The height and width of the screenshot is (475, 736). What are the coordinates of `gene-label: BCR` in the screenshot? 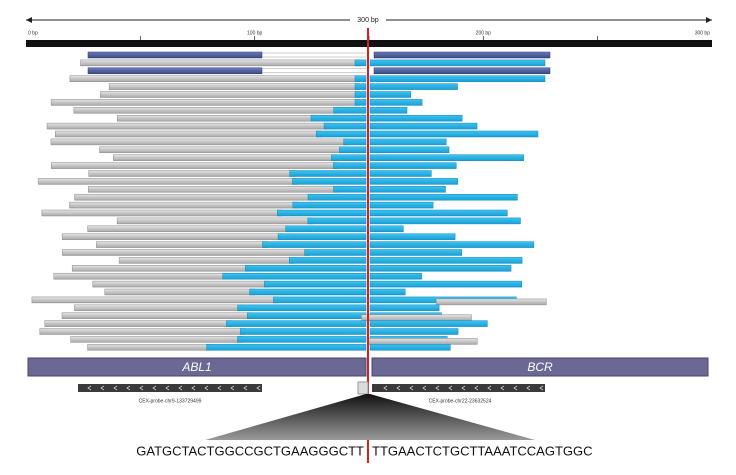 It's located at (540, 367).